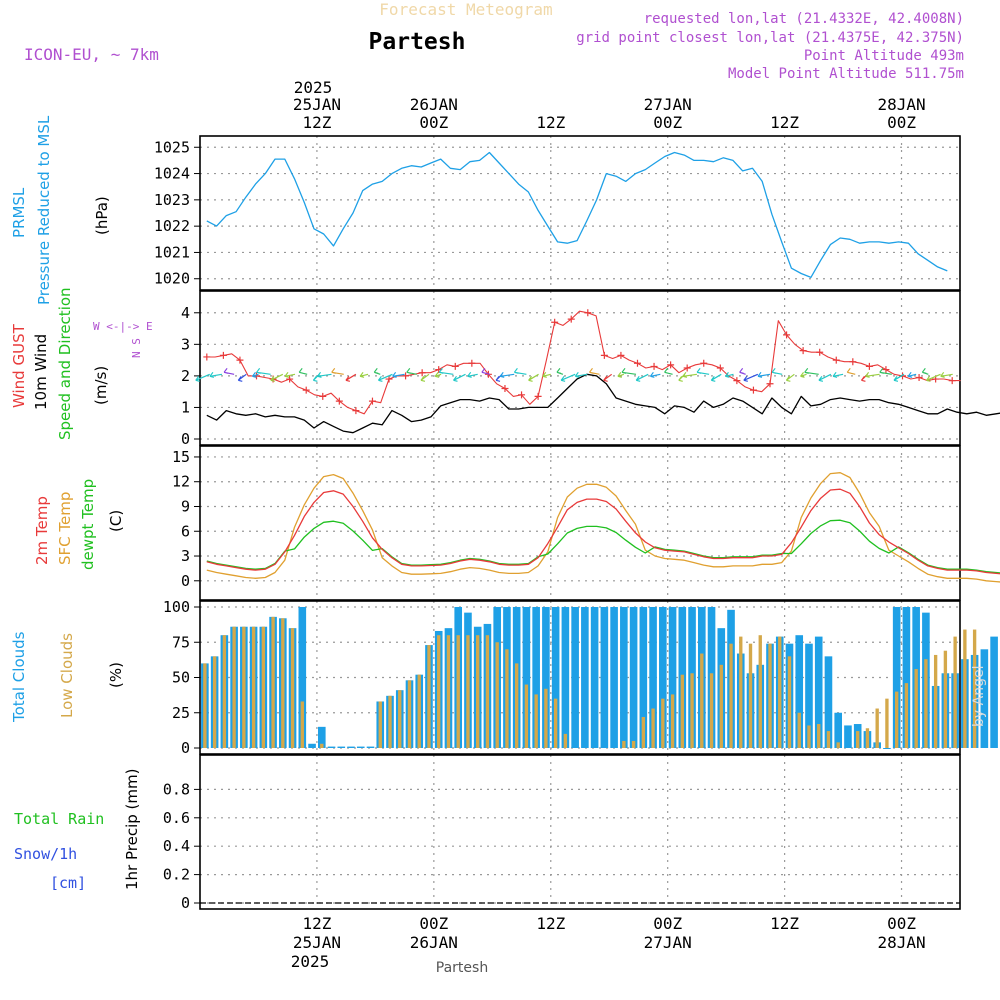 The height and width of the screenshot is (1000, 1000). Describe the element at coordinates (185, 376) in the screenshot. I see `y-tick-label: 2` at that location.